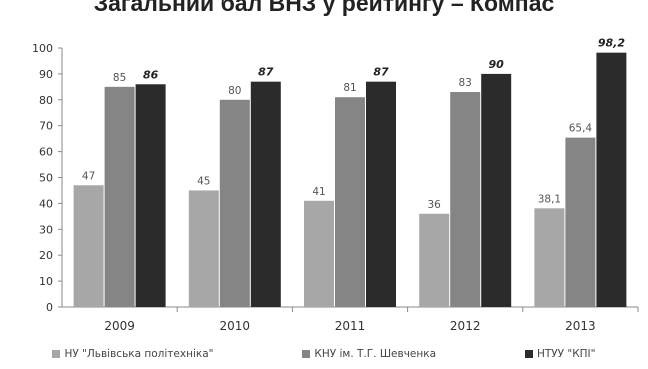 This screenshot has width=648, height=369. Describe the element at coordinates (375, 354) in the screenshot. I see `legend-label: КНУ ім. Т.Г. Шевченка` at that location.